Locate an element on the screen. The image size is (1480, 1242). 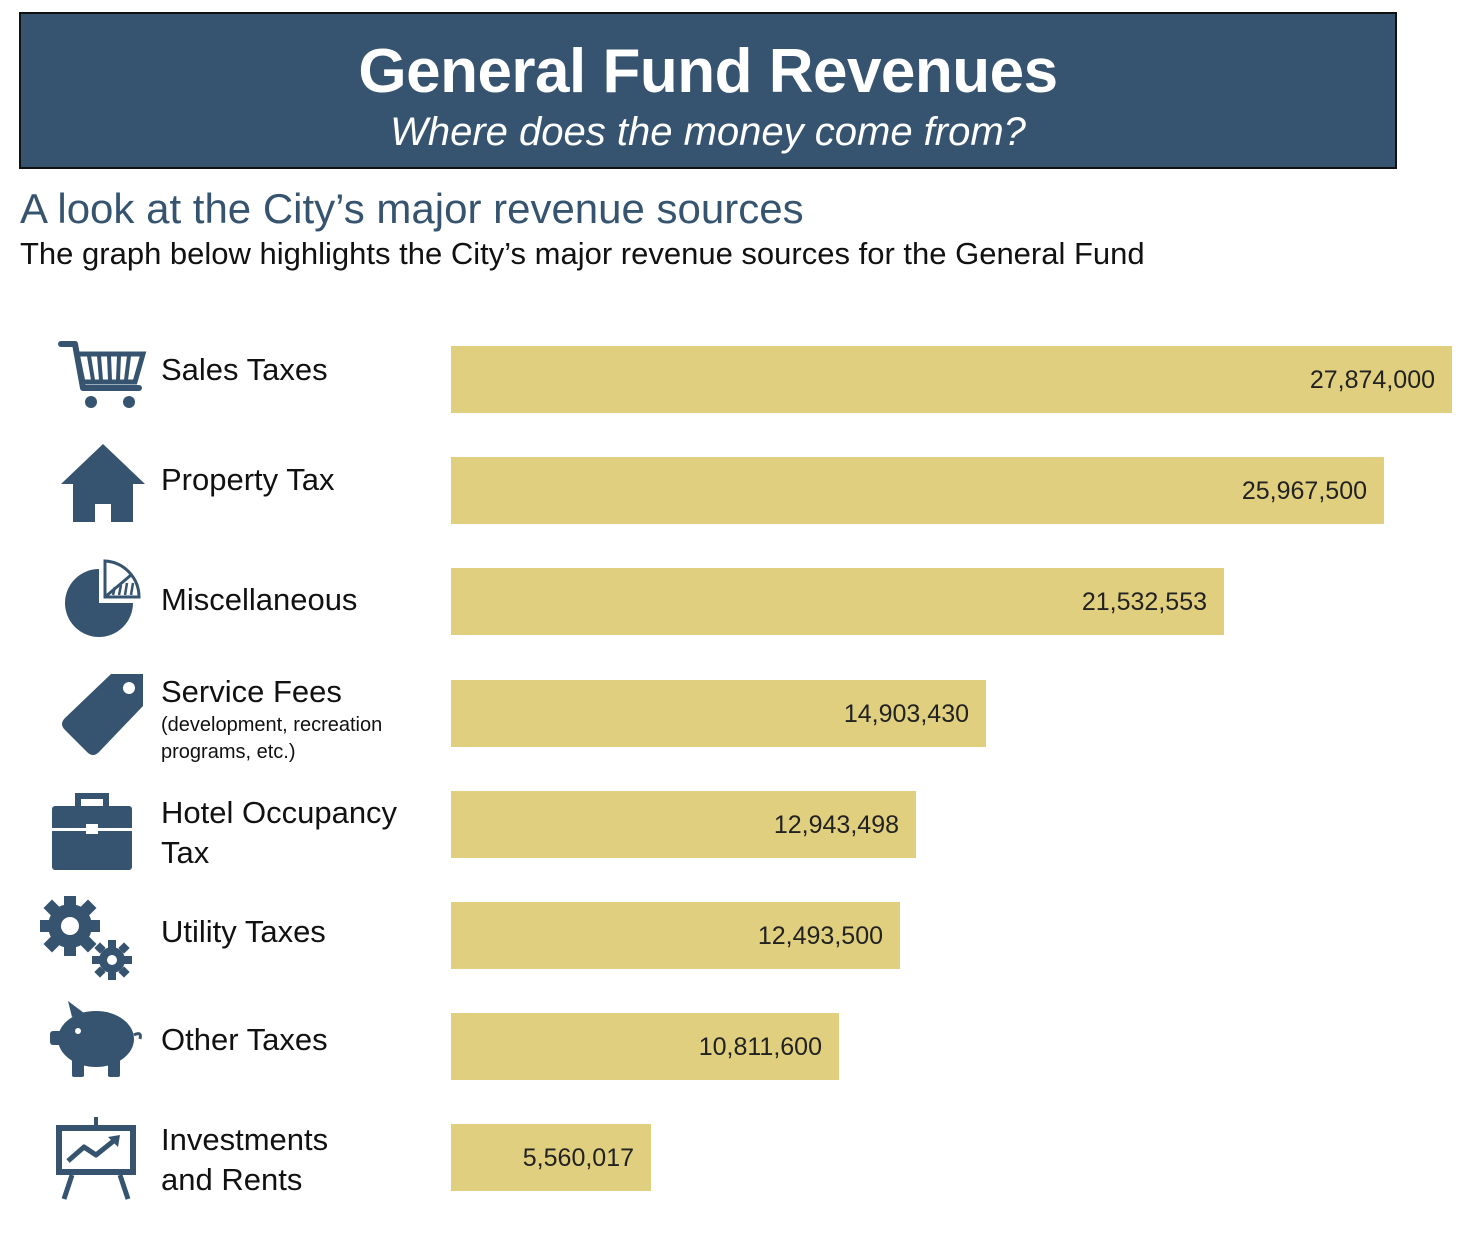
bar-value-label: 14,903,430 is located at coordinates (906, 714).